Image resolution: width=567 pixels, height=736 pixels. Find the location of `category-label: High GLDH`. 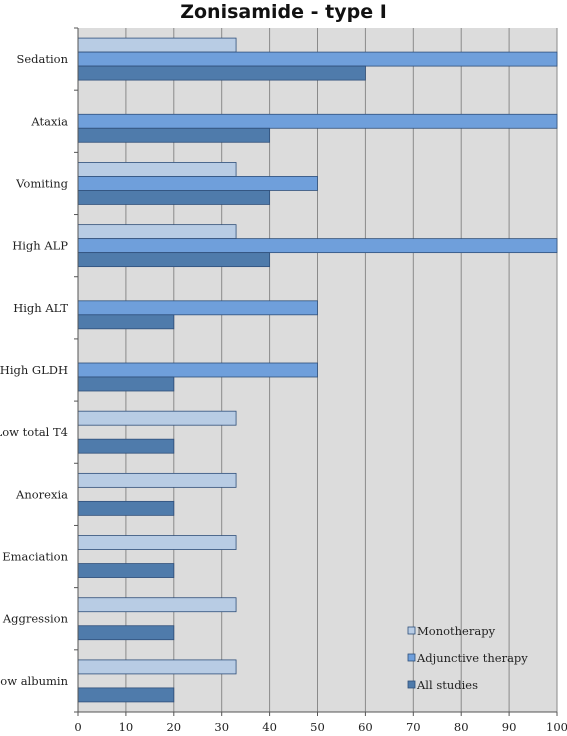

category-label: High GLDH is located at coordinates (34, 370).